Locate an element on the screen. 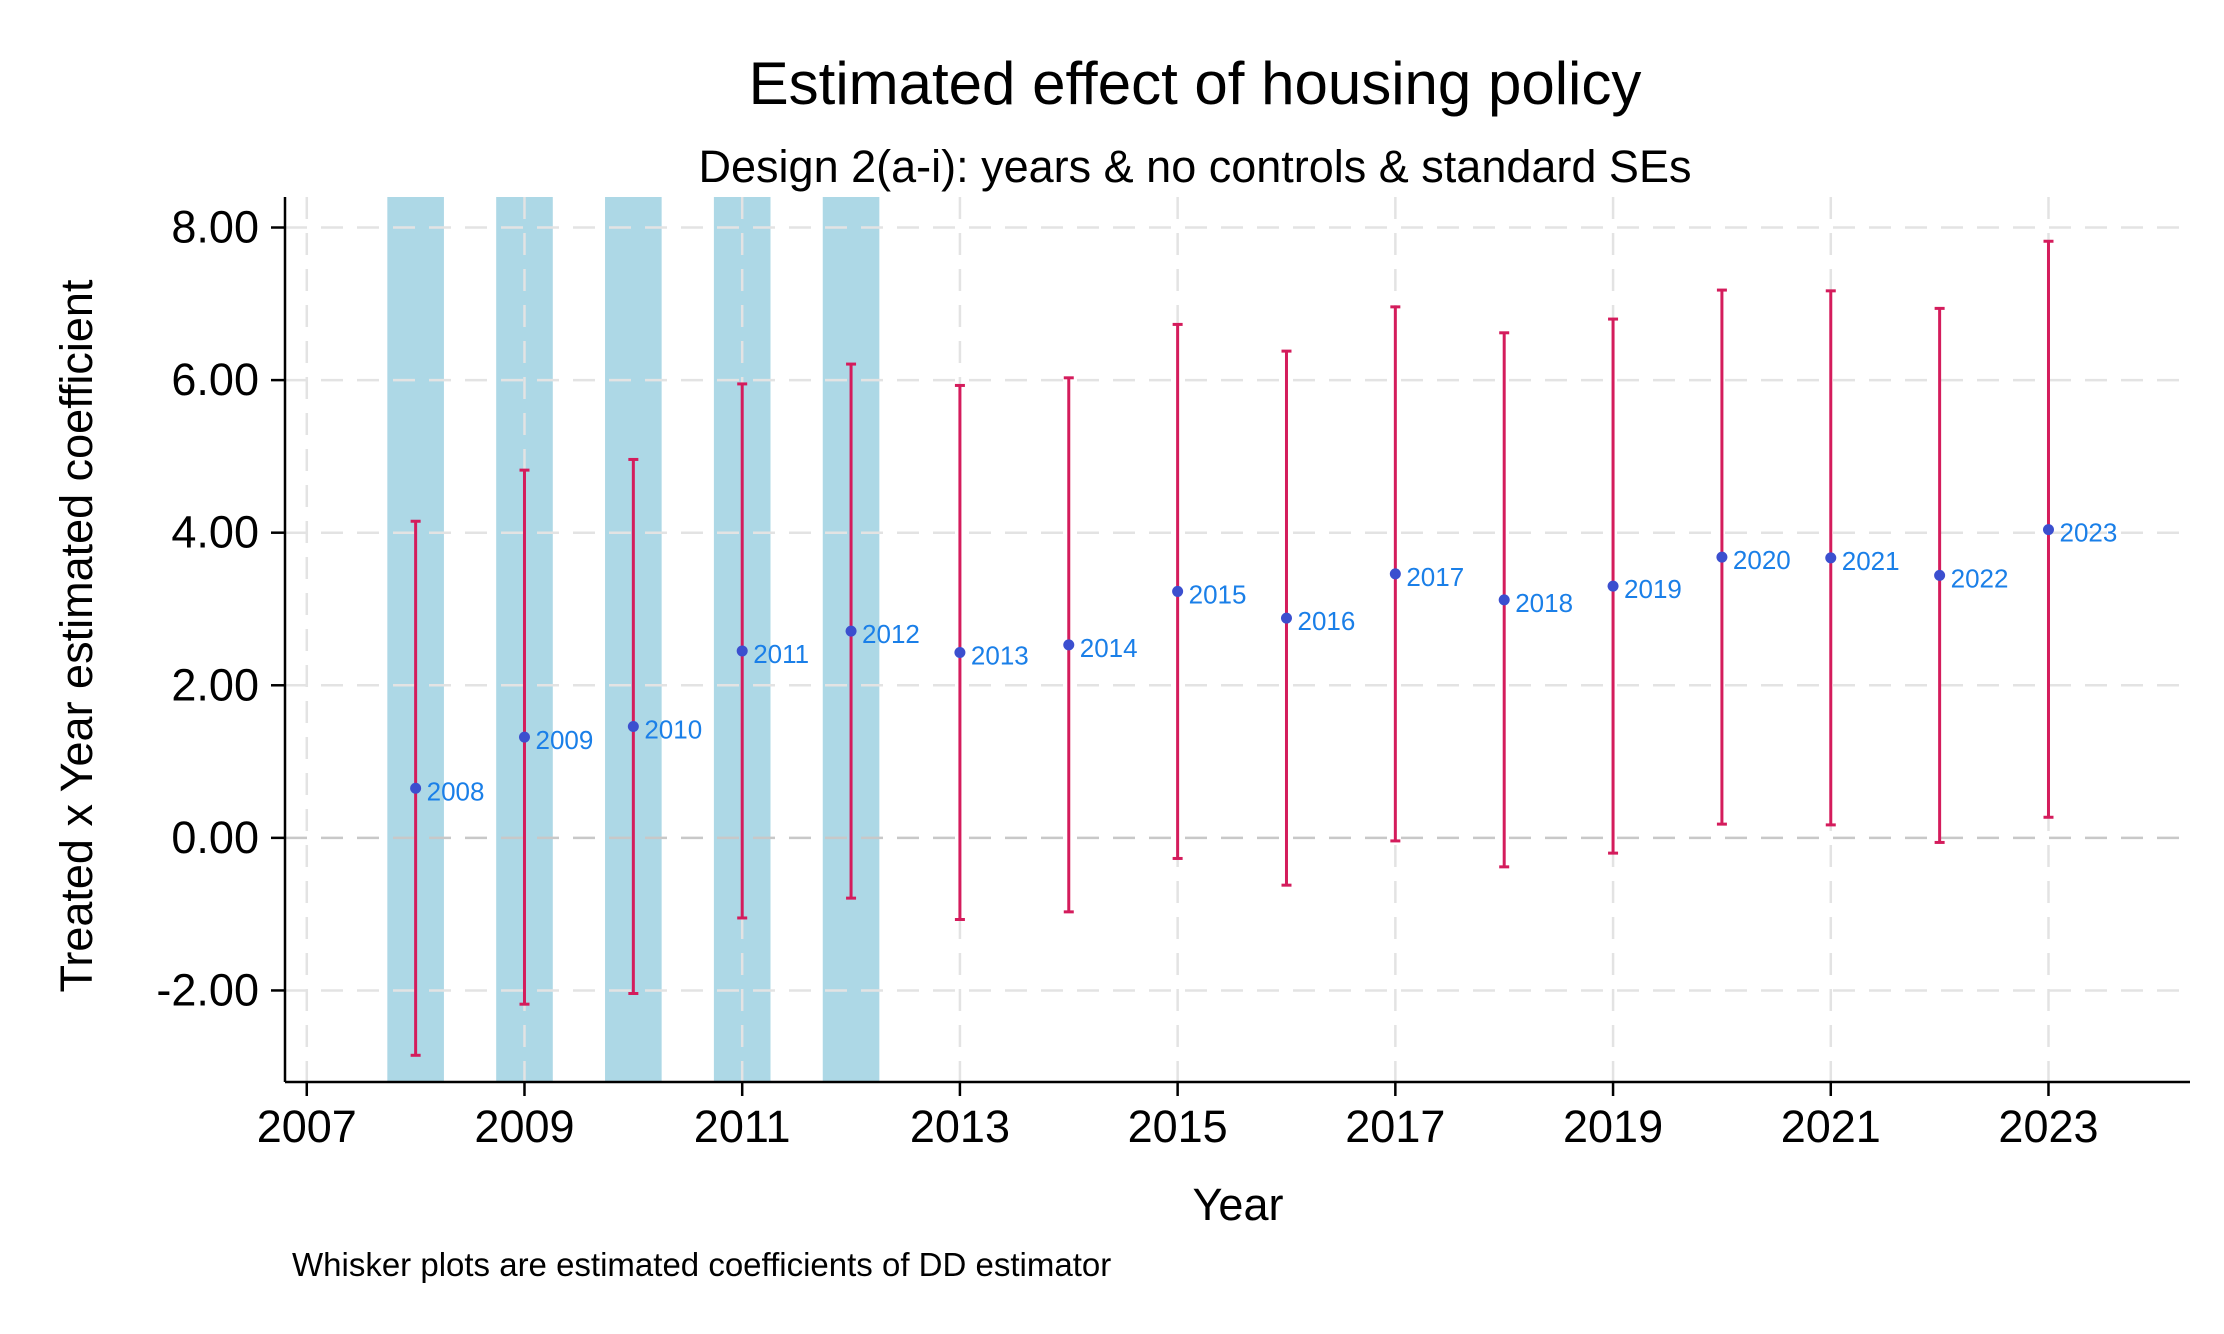 The image size is (2224, 1334). point-label-2017: 2017 is located at coordinates (1435, 577).